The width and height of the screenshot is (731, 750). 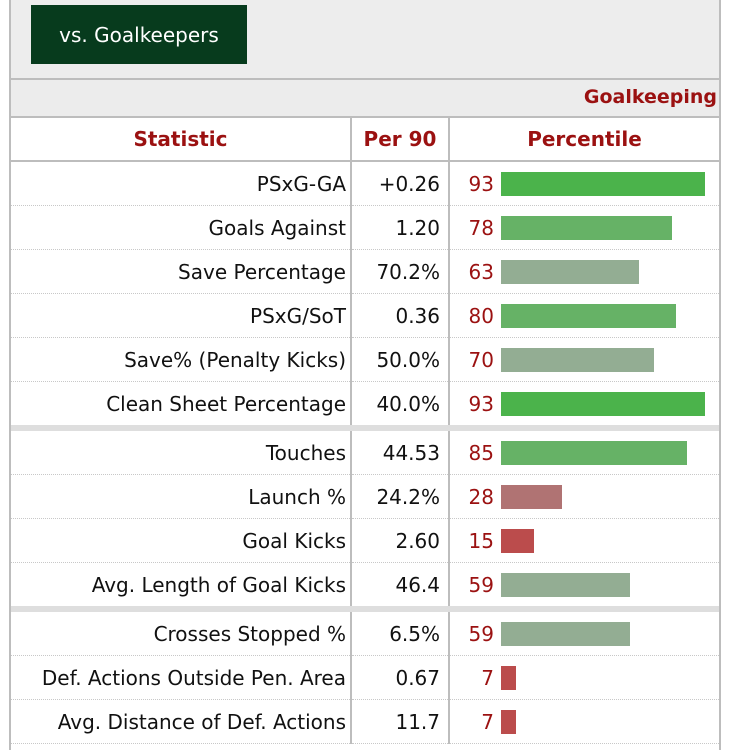 What do you see at coordinates (181, 406) in the screenshot?
I see `stat-name: Clean Sheet Percentage` at bounding box center [181, 406].